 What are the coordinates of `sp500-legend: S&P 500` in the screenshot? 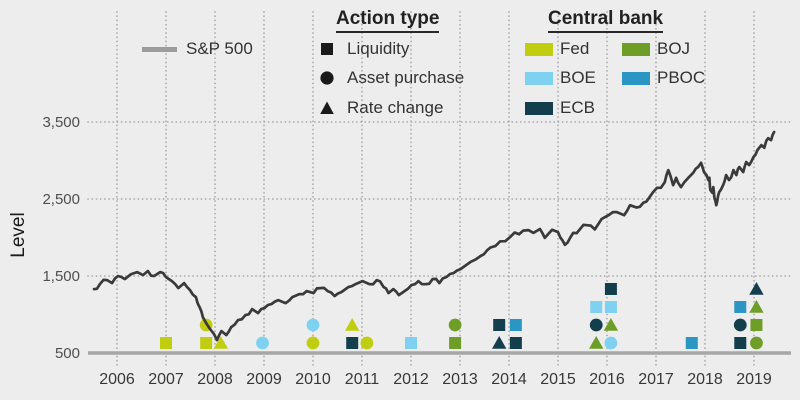 It's located at (197, 48).